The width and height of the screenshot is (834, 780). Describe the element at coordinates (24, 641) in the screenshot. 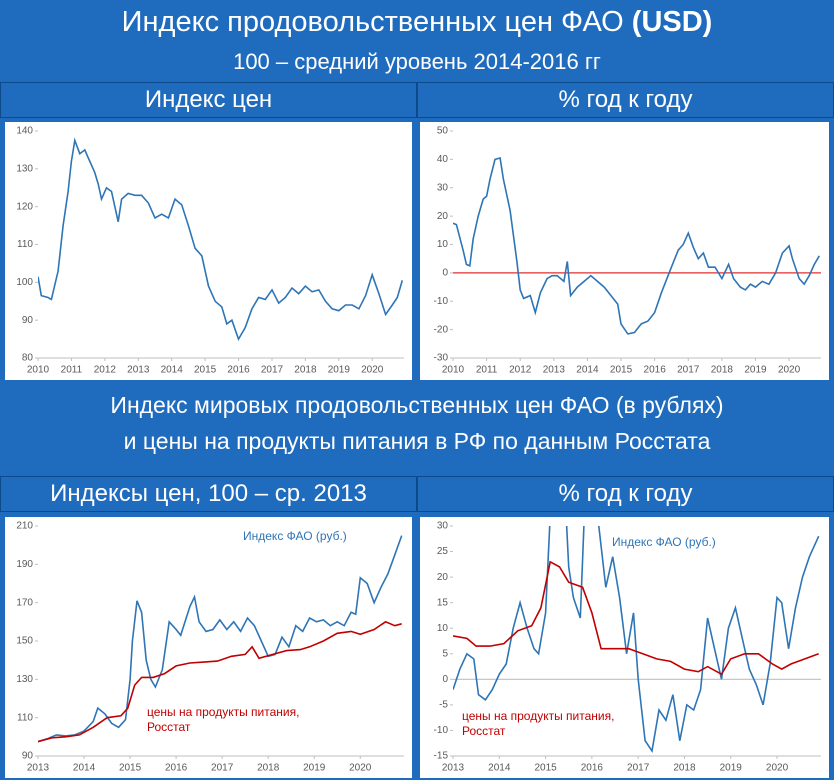

I see `y-tick-label: 150` at that location.